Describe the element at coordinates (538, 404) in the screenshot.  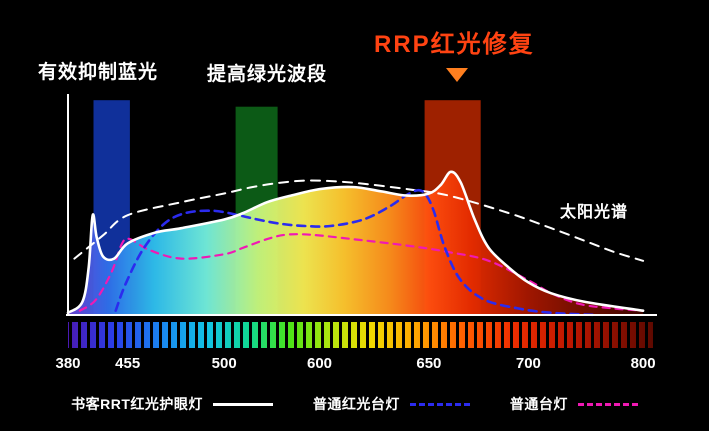
I see `legend-label: 普通台灯` at that location.